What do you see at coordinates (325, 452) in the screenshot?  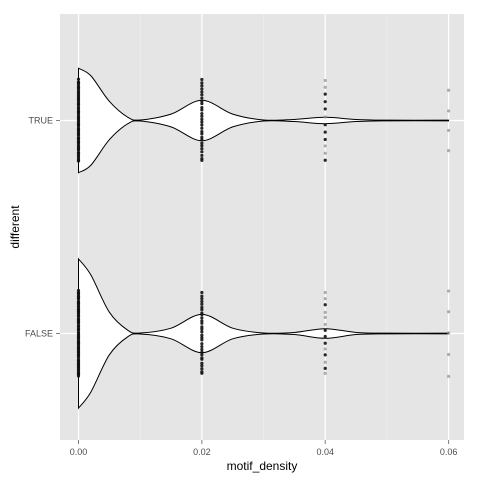 I see `x-tick-label: 0.04` at bounding box center [325, 452].